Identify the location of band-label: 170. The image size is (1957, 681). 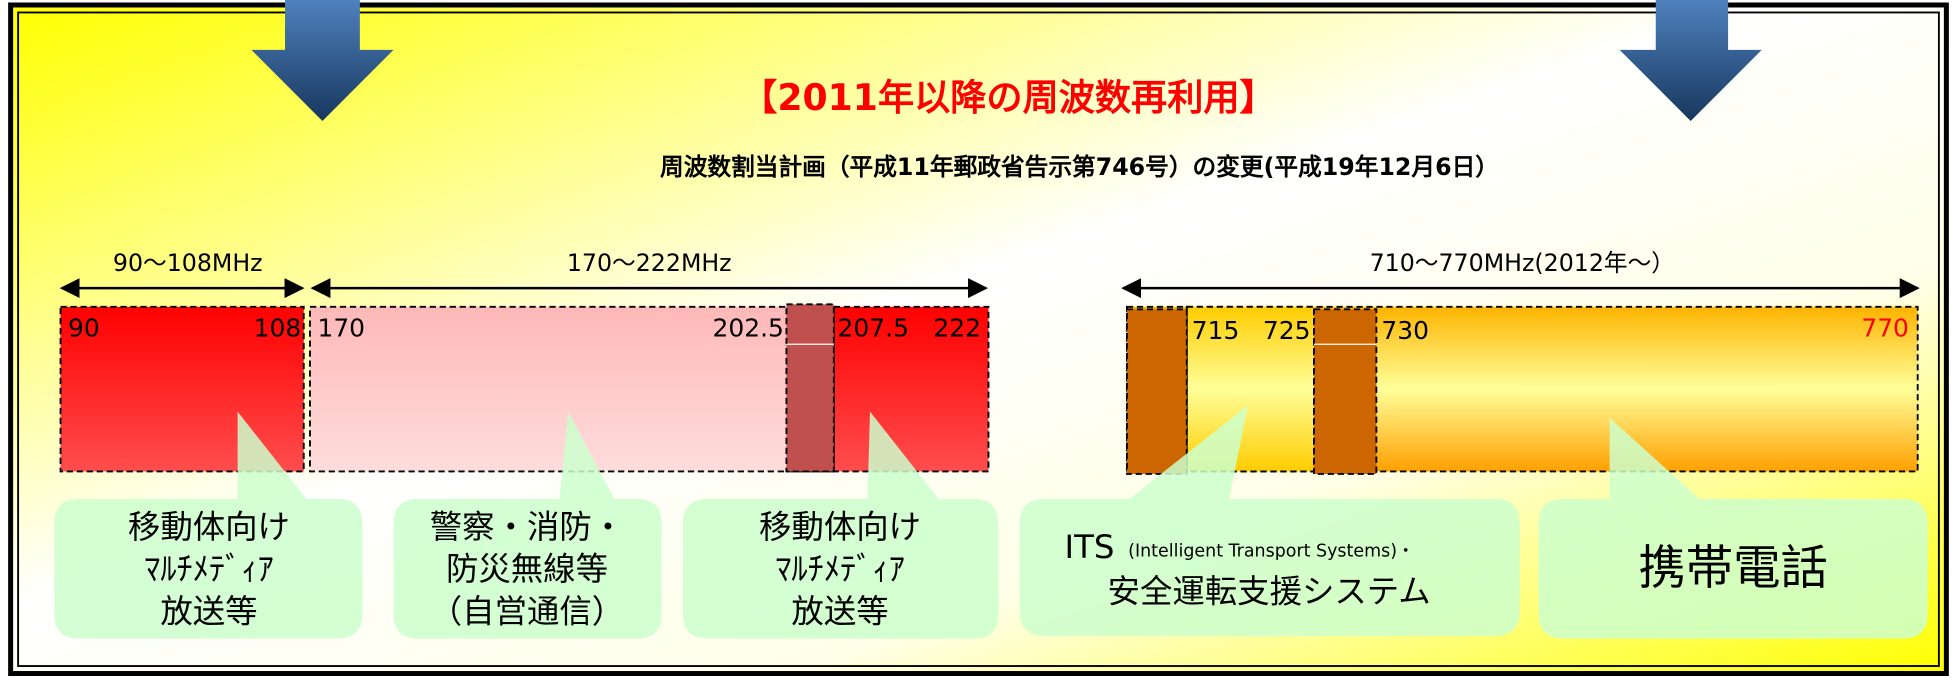
(341, 327).